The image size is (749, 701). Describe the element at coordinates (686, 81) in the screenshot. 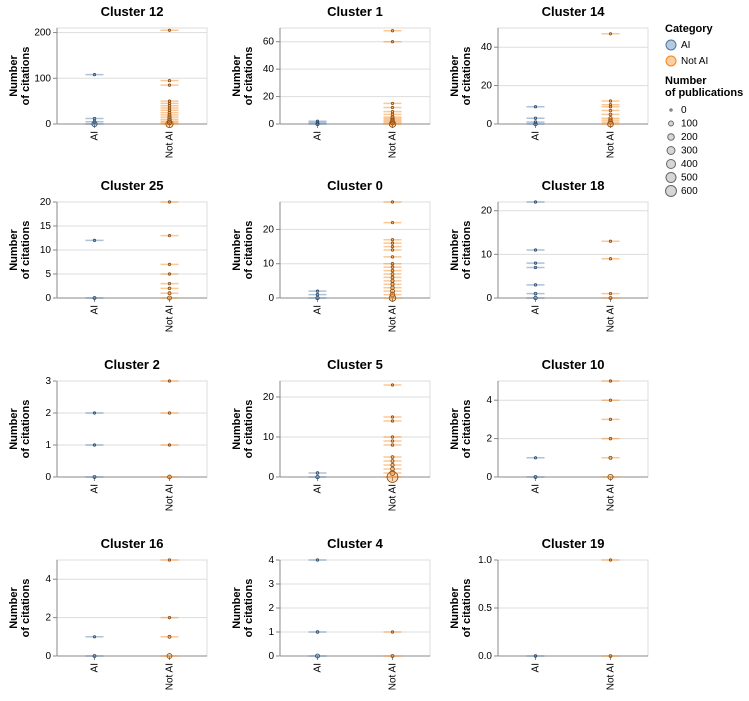

I see `legend-title: Number` at that location.